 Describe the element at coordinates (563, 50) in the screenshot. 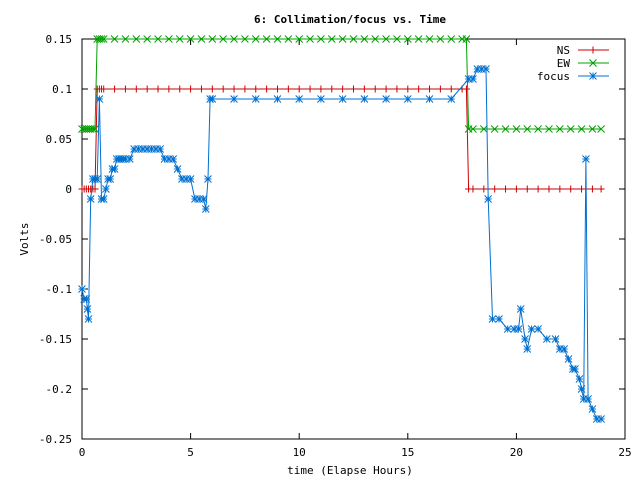

I see `legend-label: NS` at that location.